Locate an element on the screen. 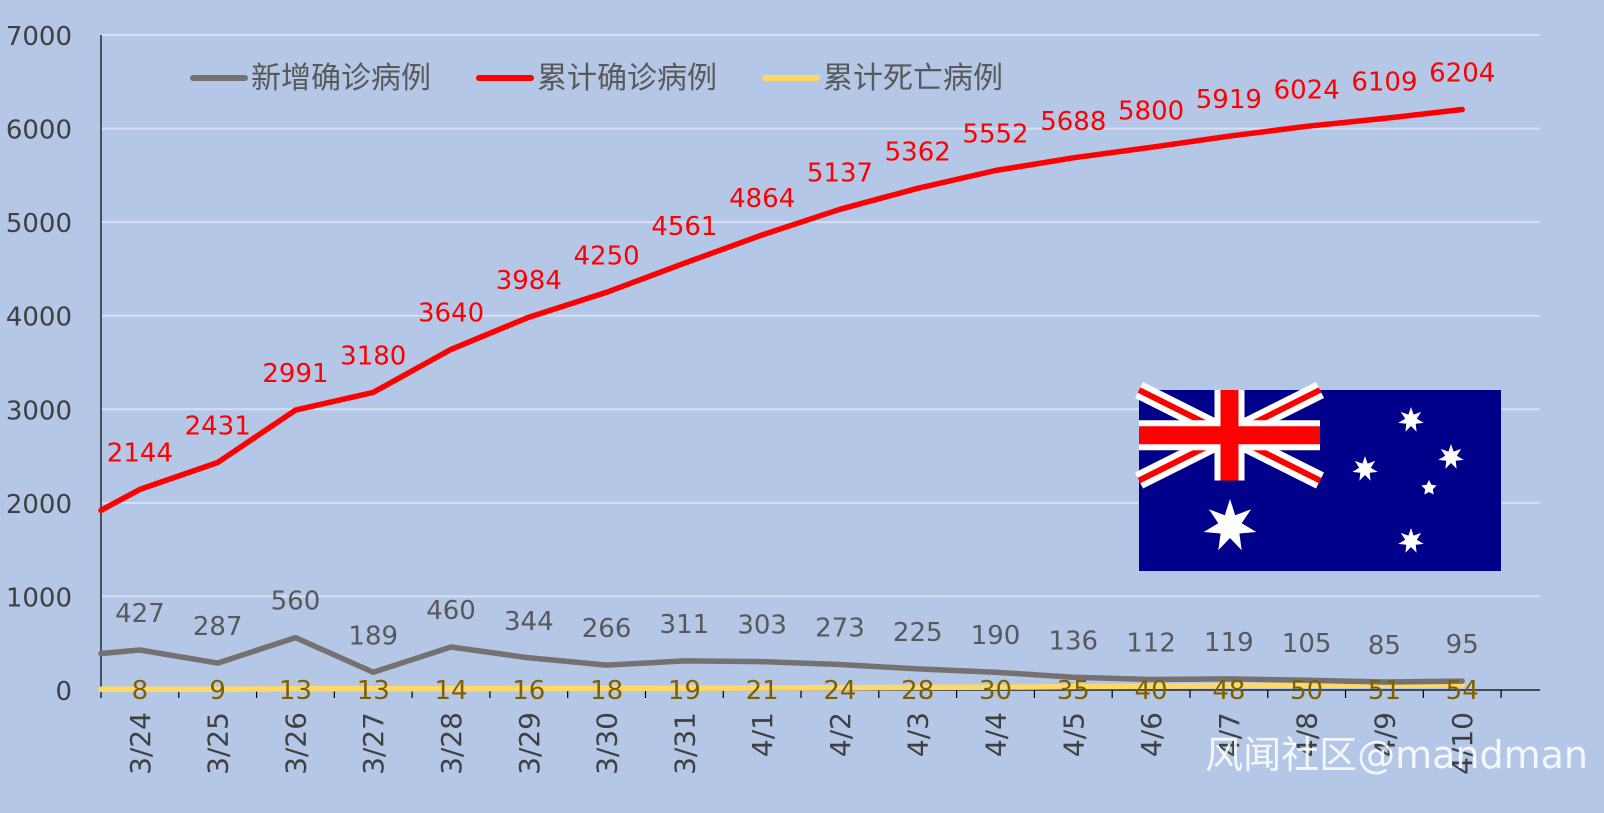 The width and height of the screenshot is (1604, 813). data-label-deaths: 18 is located at coordinates (606, 691).